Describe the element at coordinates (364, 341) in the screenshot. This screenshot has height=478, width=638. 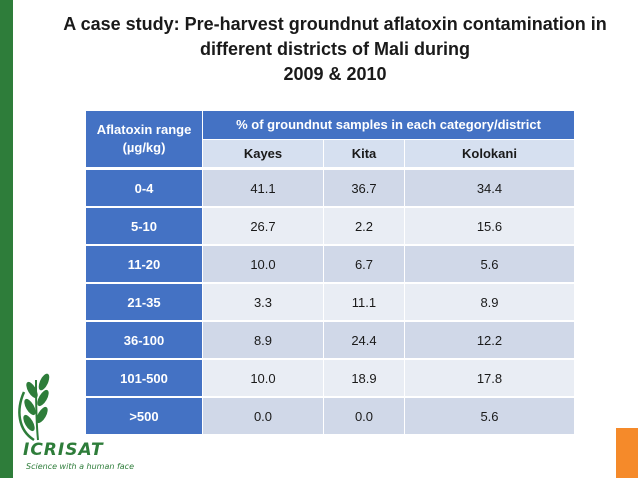
I see `value-cell: 24.4` at that location.